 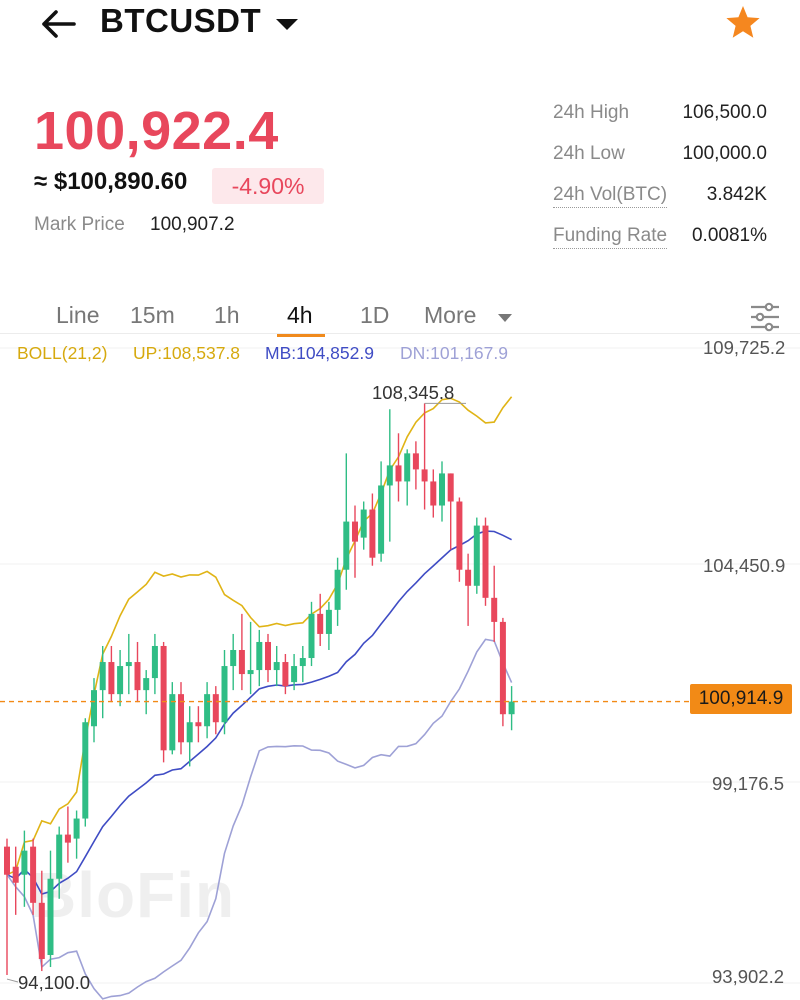 I want to click on tabs-divider, so click(x=400, y=333).